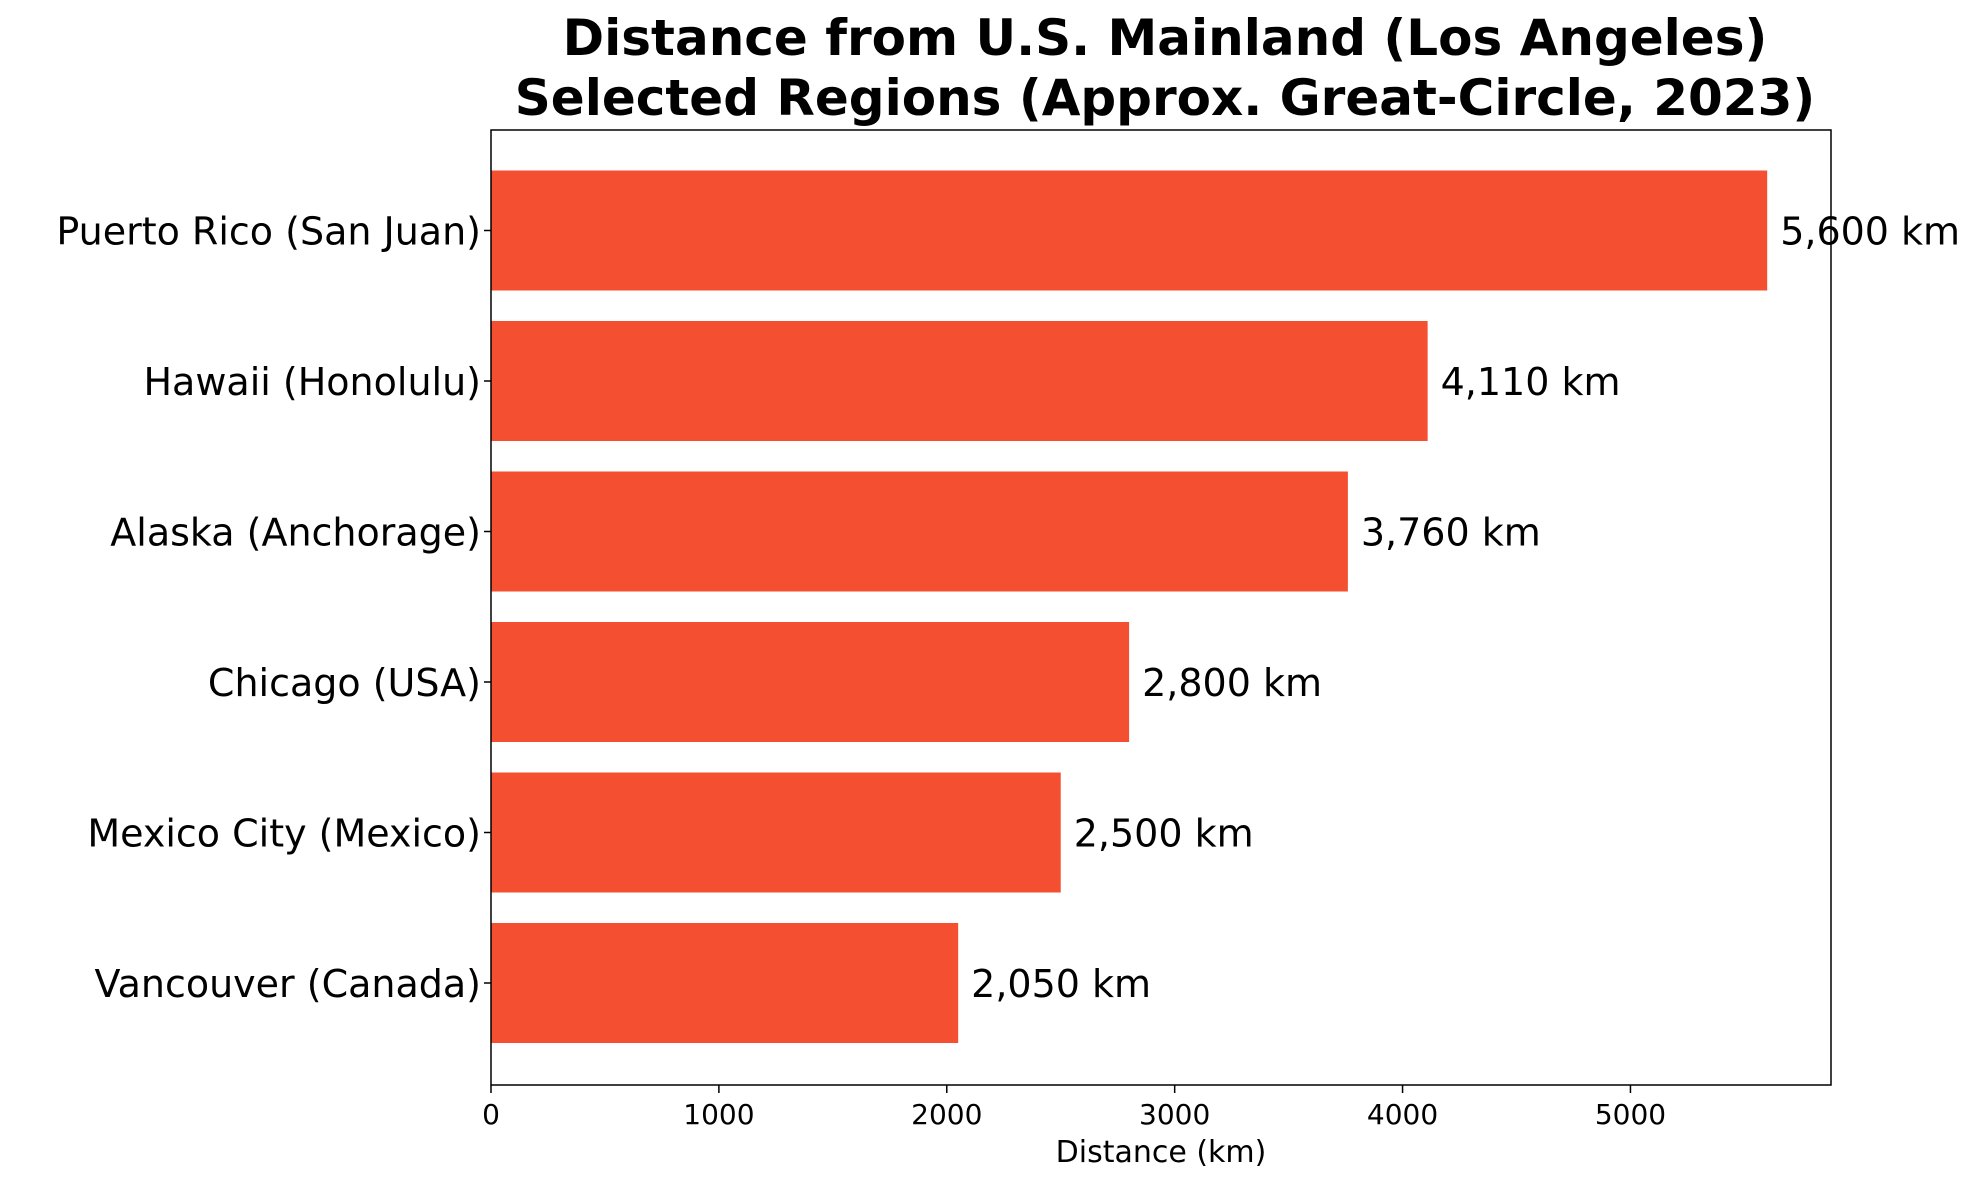  Describe the element at coordinates (1164, 834) in the screenshot. I see `data-label: 2,500 km` at that location.